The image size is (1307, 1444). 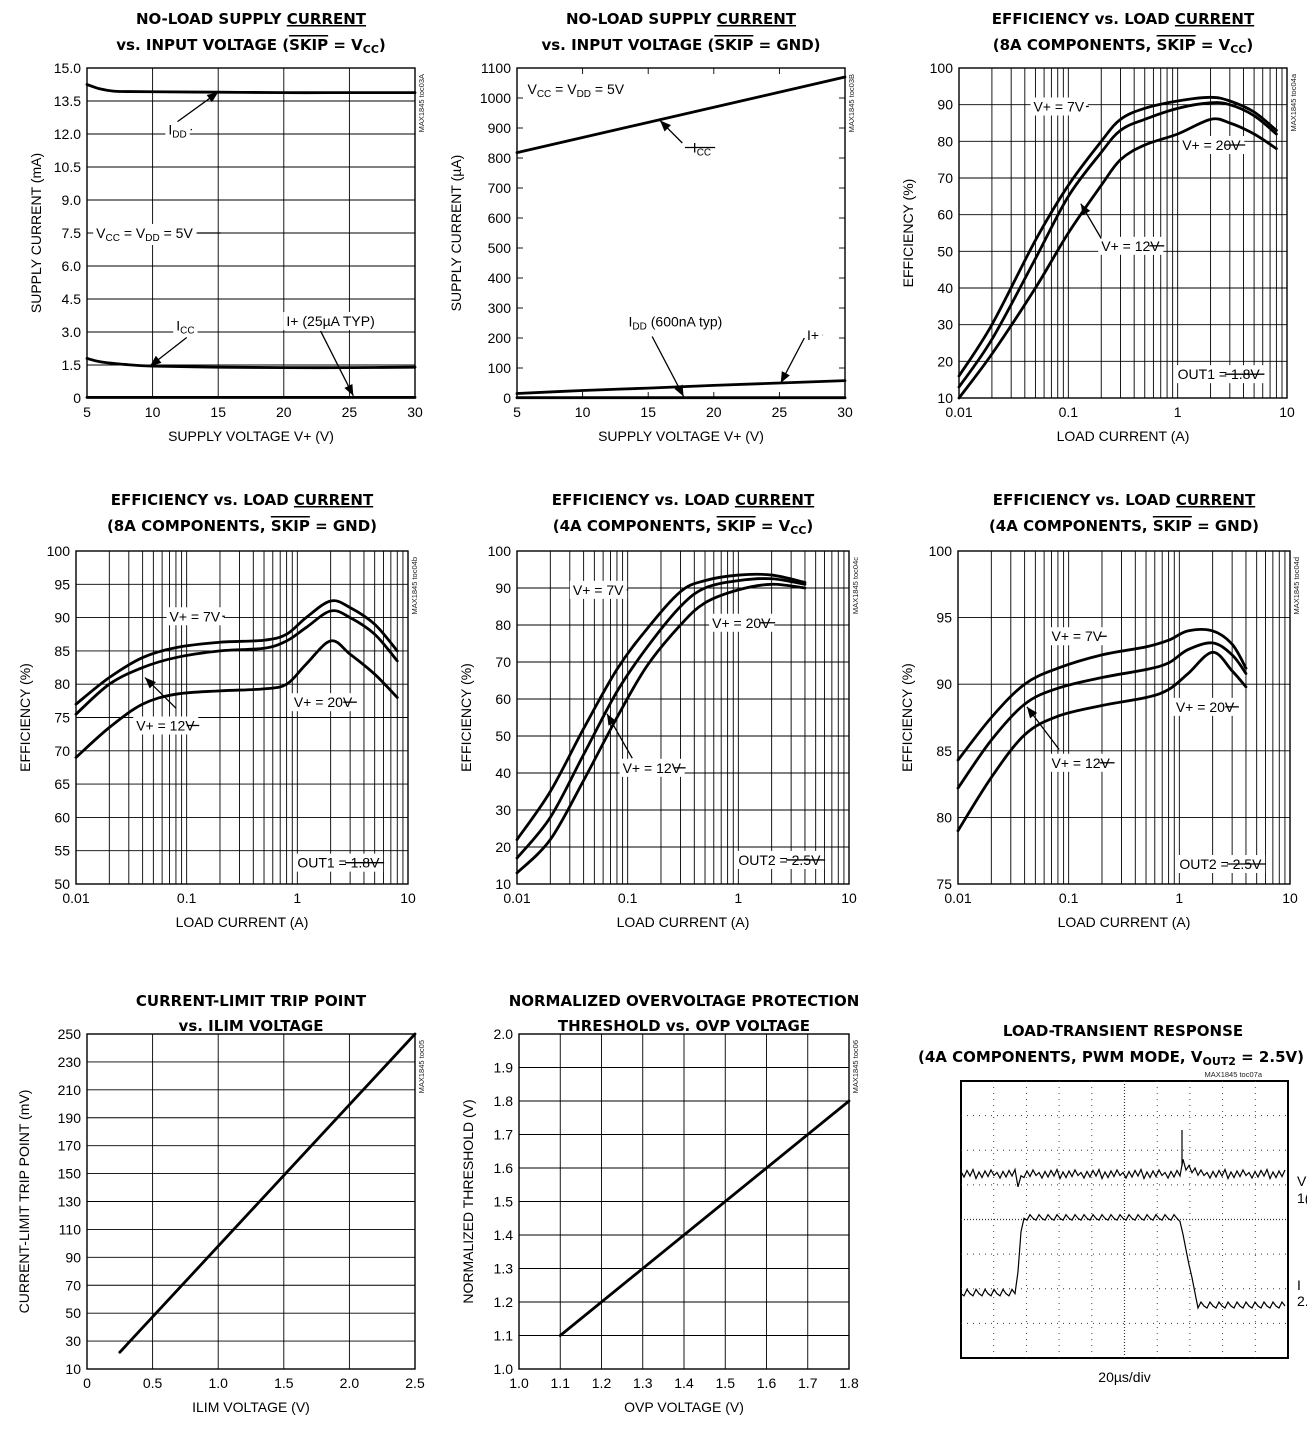 What do you see at coordinates (1302, 1301) in the screenshot?
I see `scope-channel-label: 2.` at bounding box center [1302, 1301].